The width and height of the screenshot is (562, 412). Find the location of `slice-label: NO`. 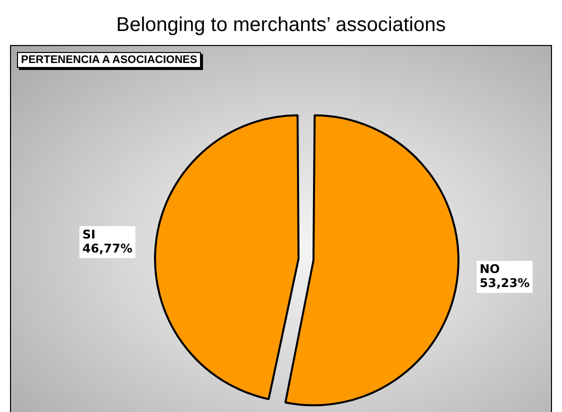

slice-label: NO is located at coordinates (490, 269).